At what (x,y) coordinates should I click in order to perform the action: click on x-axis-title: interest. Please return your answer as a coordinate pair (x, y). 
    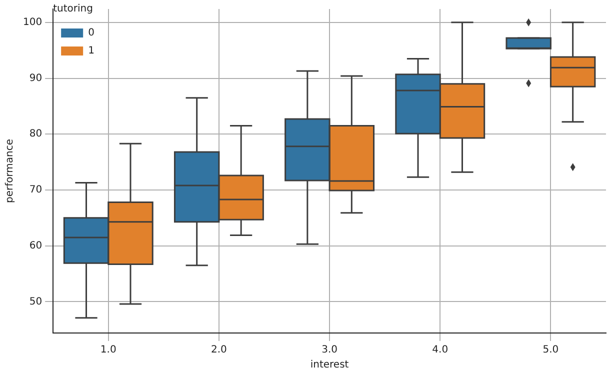
    Looking at the image, I should click on (329, 365).